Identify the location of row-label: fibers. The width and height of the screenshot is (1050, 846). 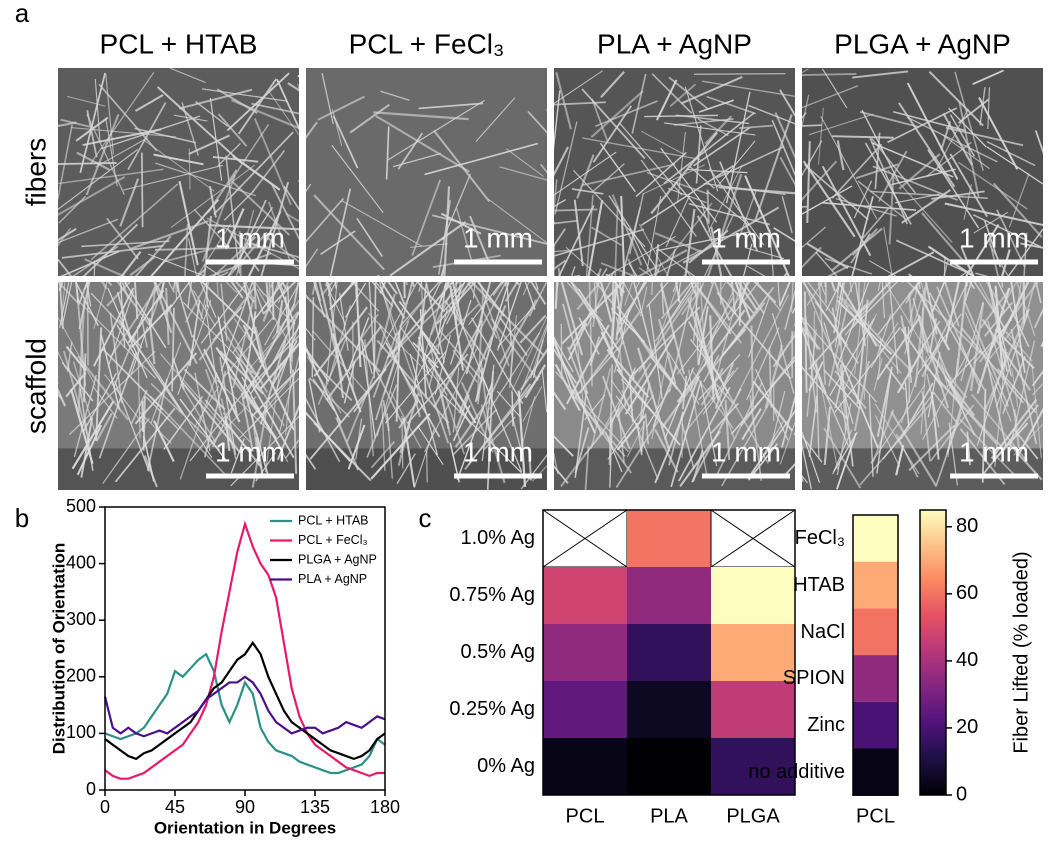
(35, 172).